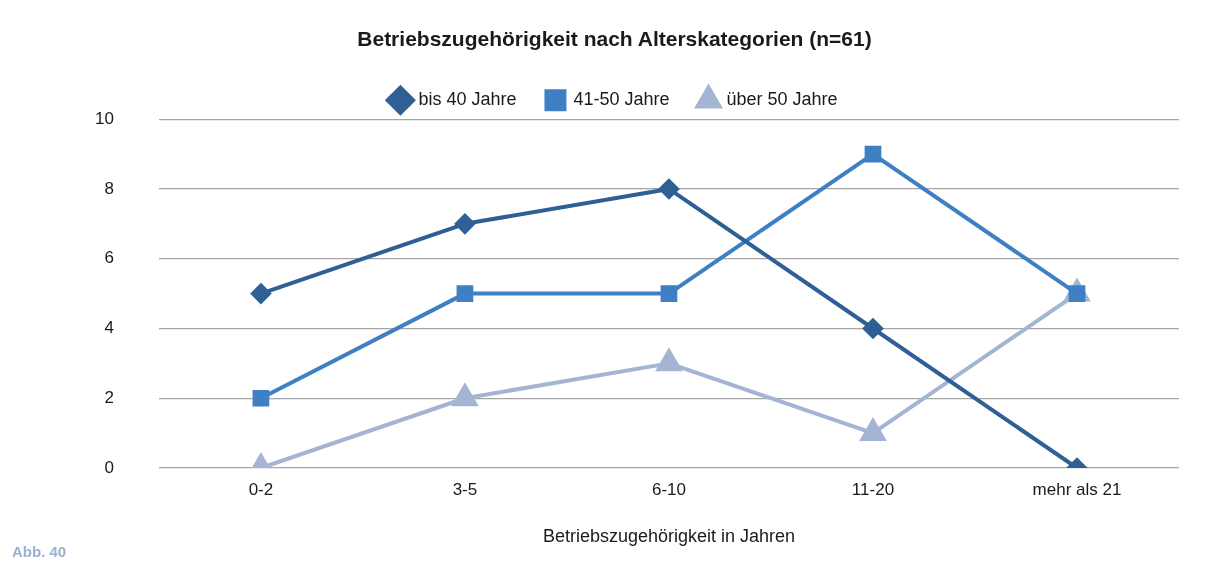  What do you see at coordinates (621, 99) in the screenshot?
I see `legend-label: 41-50 Jahre` at bounding box center [621, 99].